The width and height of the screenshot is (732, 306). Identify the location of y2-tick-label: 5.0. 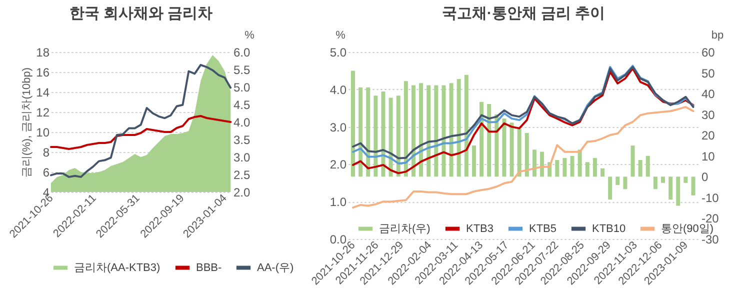
(242, 87).